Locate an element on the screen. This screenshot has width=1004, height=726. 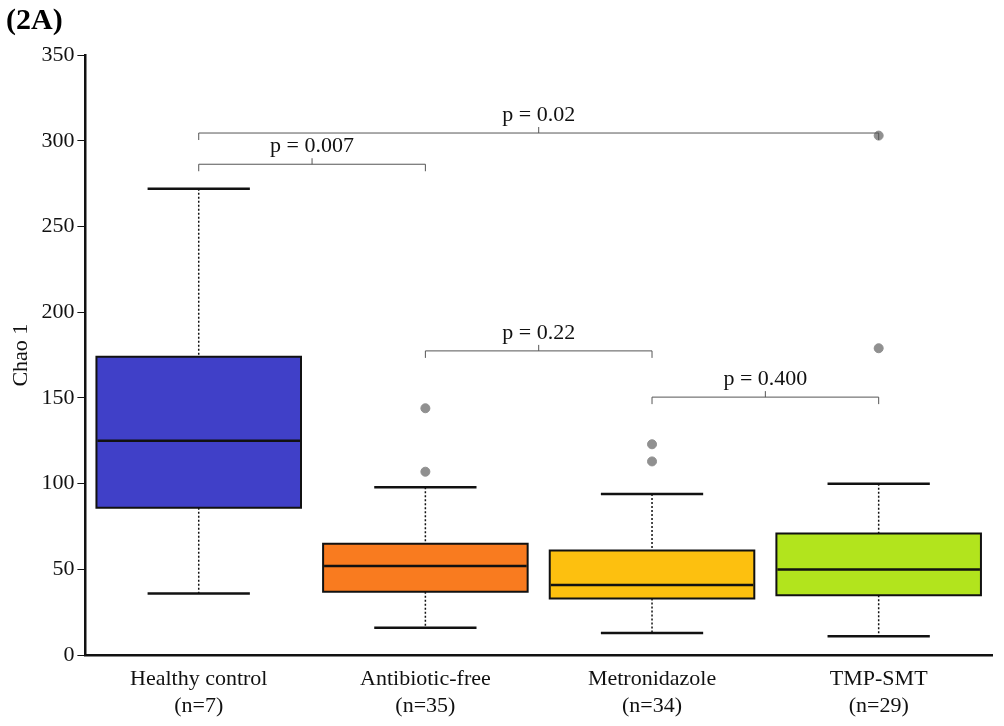
annotation: p = 0.22 is located at coordinates (539, 331).